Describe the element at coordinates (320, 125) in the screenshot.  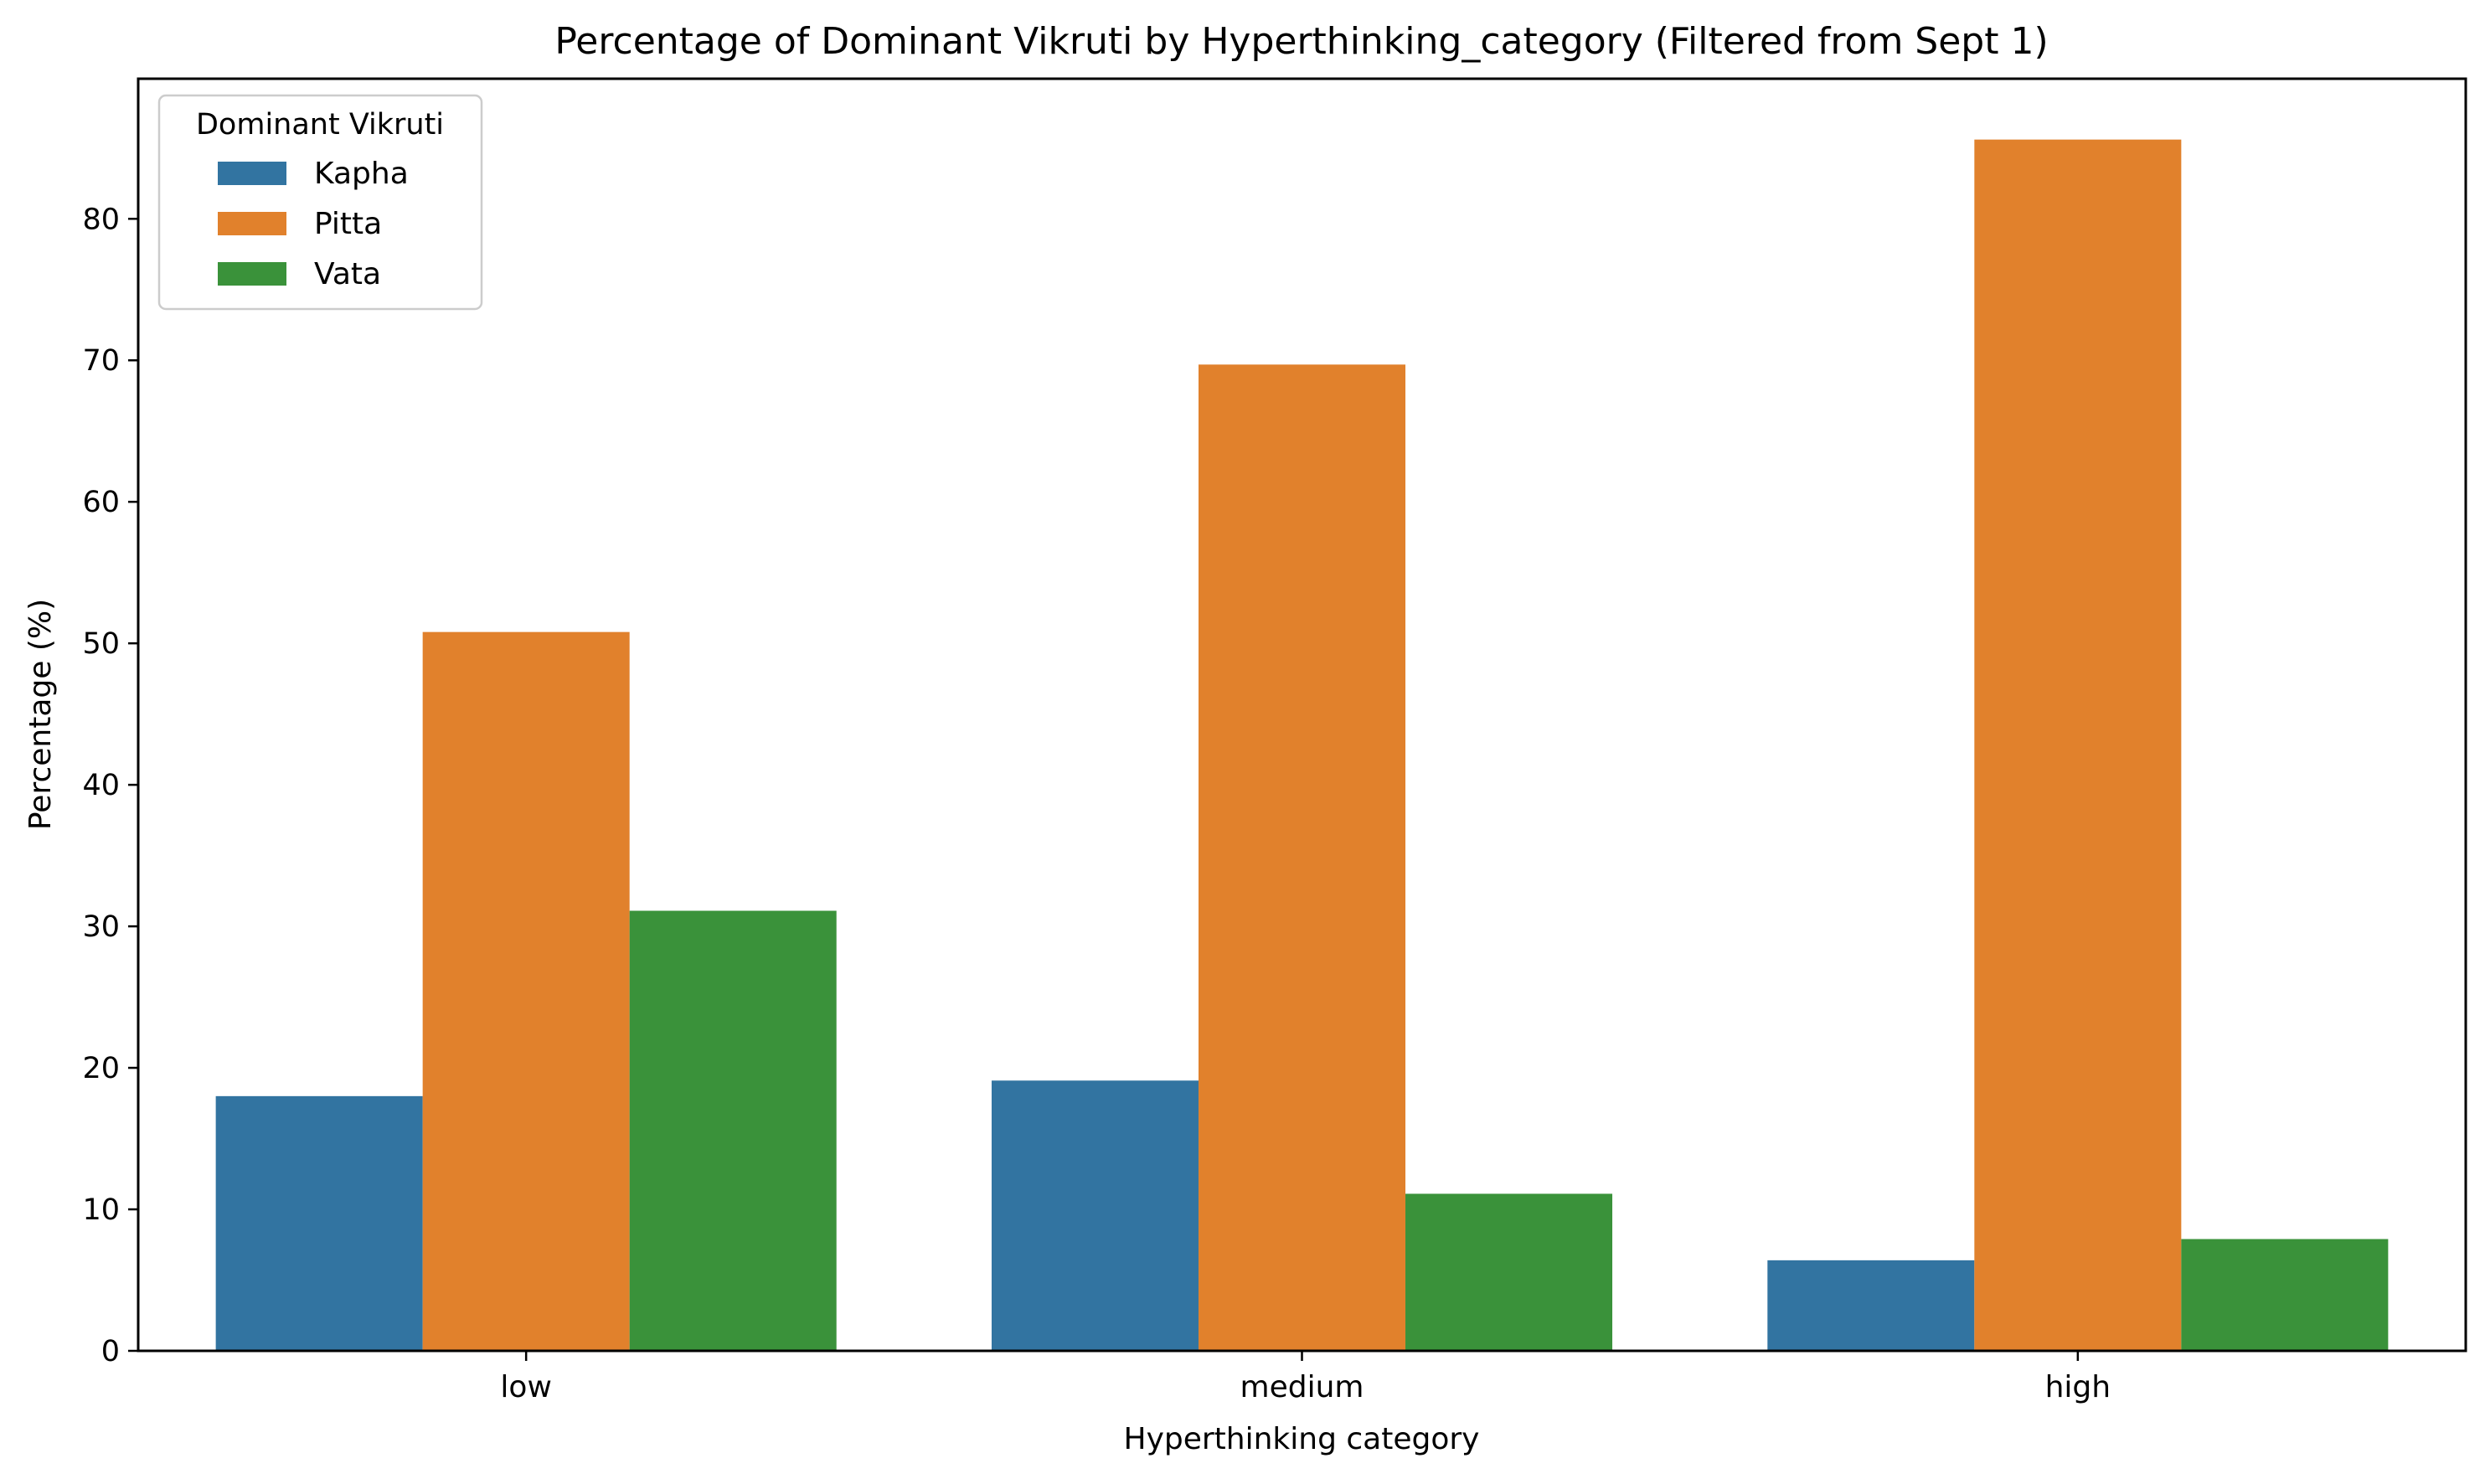
I see `legend-title: Dominant Vikruti` at that location.